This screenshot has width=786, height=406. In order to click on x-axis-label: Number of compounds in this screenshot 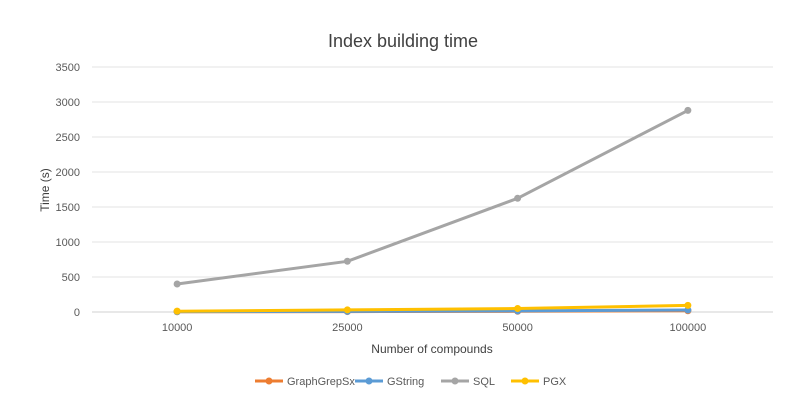, I will do `click(431, 349)`.